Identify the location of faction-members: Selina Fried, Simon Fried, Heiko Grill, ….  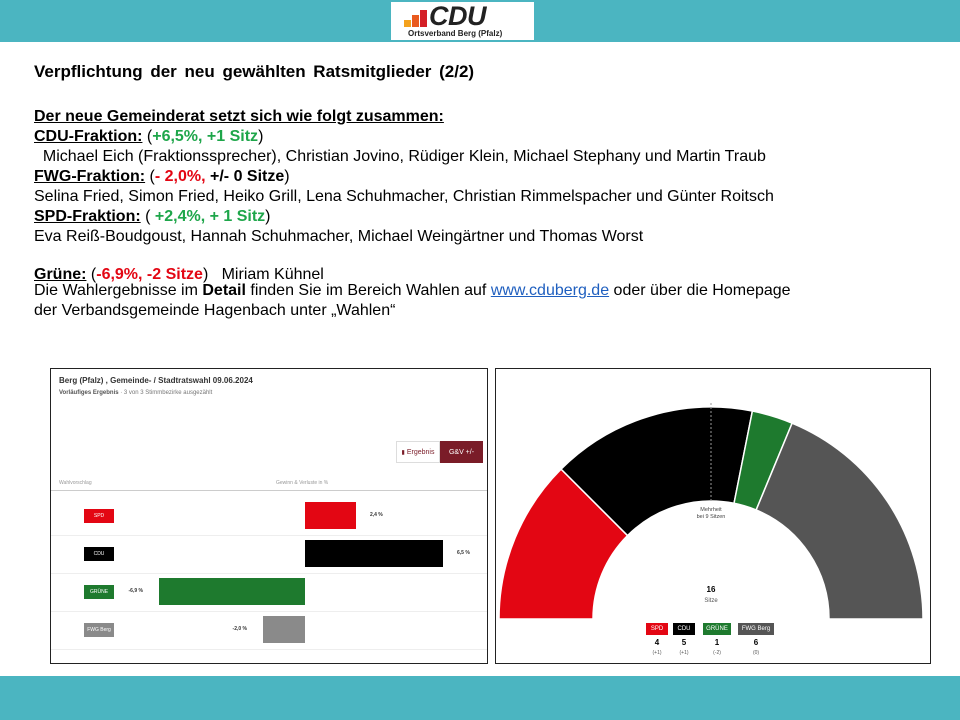
(404, 196).